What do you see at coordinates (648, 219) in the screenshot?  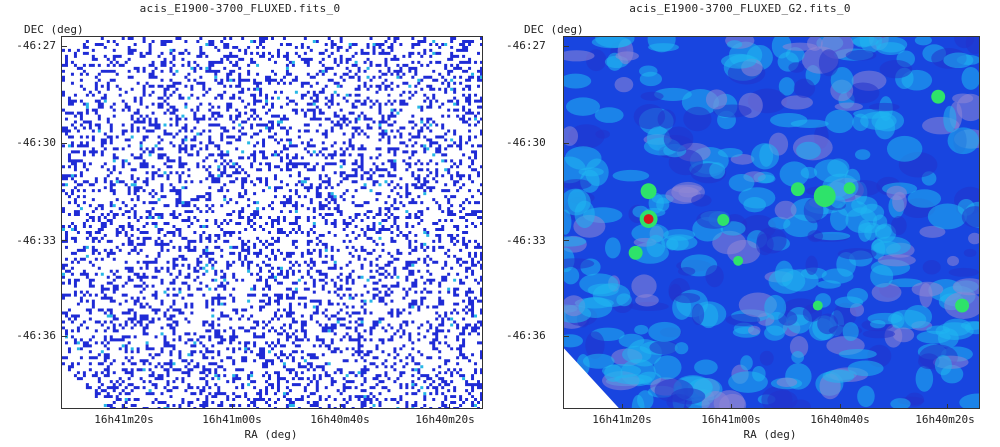 I see `bright-source` at bounding box center [648, 219].